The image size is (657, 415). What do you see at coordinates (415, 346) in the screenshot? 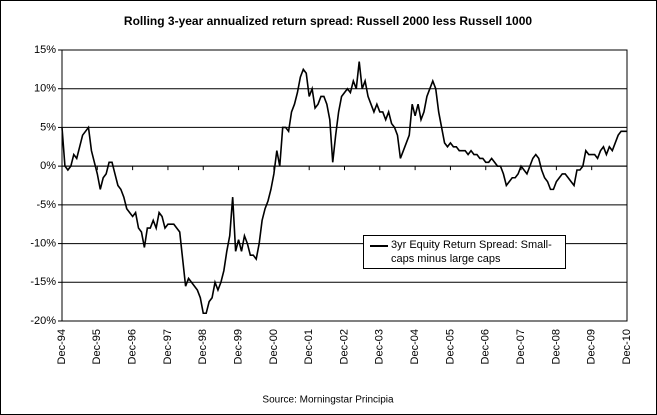
I see `x-tick-label: Dec-04` at bounding box center [415, 346].